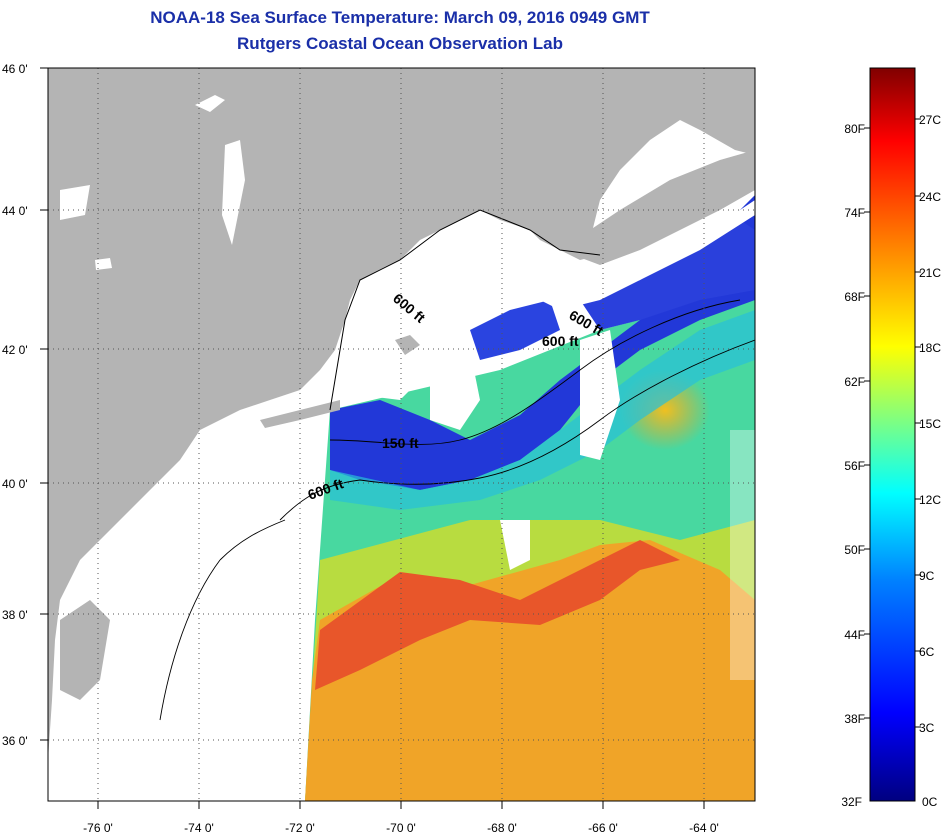 Image resolution: width=944 pixels, height=840 pixels. What do you see at coordinates (98, 828) in the screenshot?
I see `lon-tick-label: -76 0'` at bounding box center [98, 828].